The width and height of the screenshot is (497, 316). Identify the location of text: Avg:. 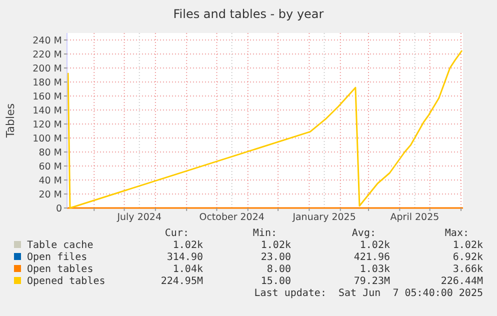
(364, 233).